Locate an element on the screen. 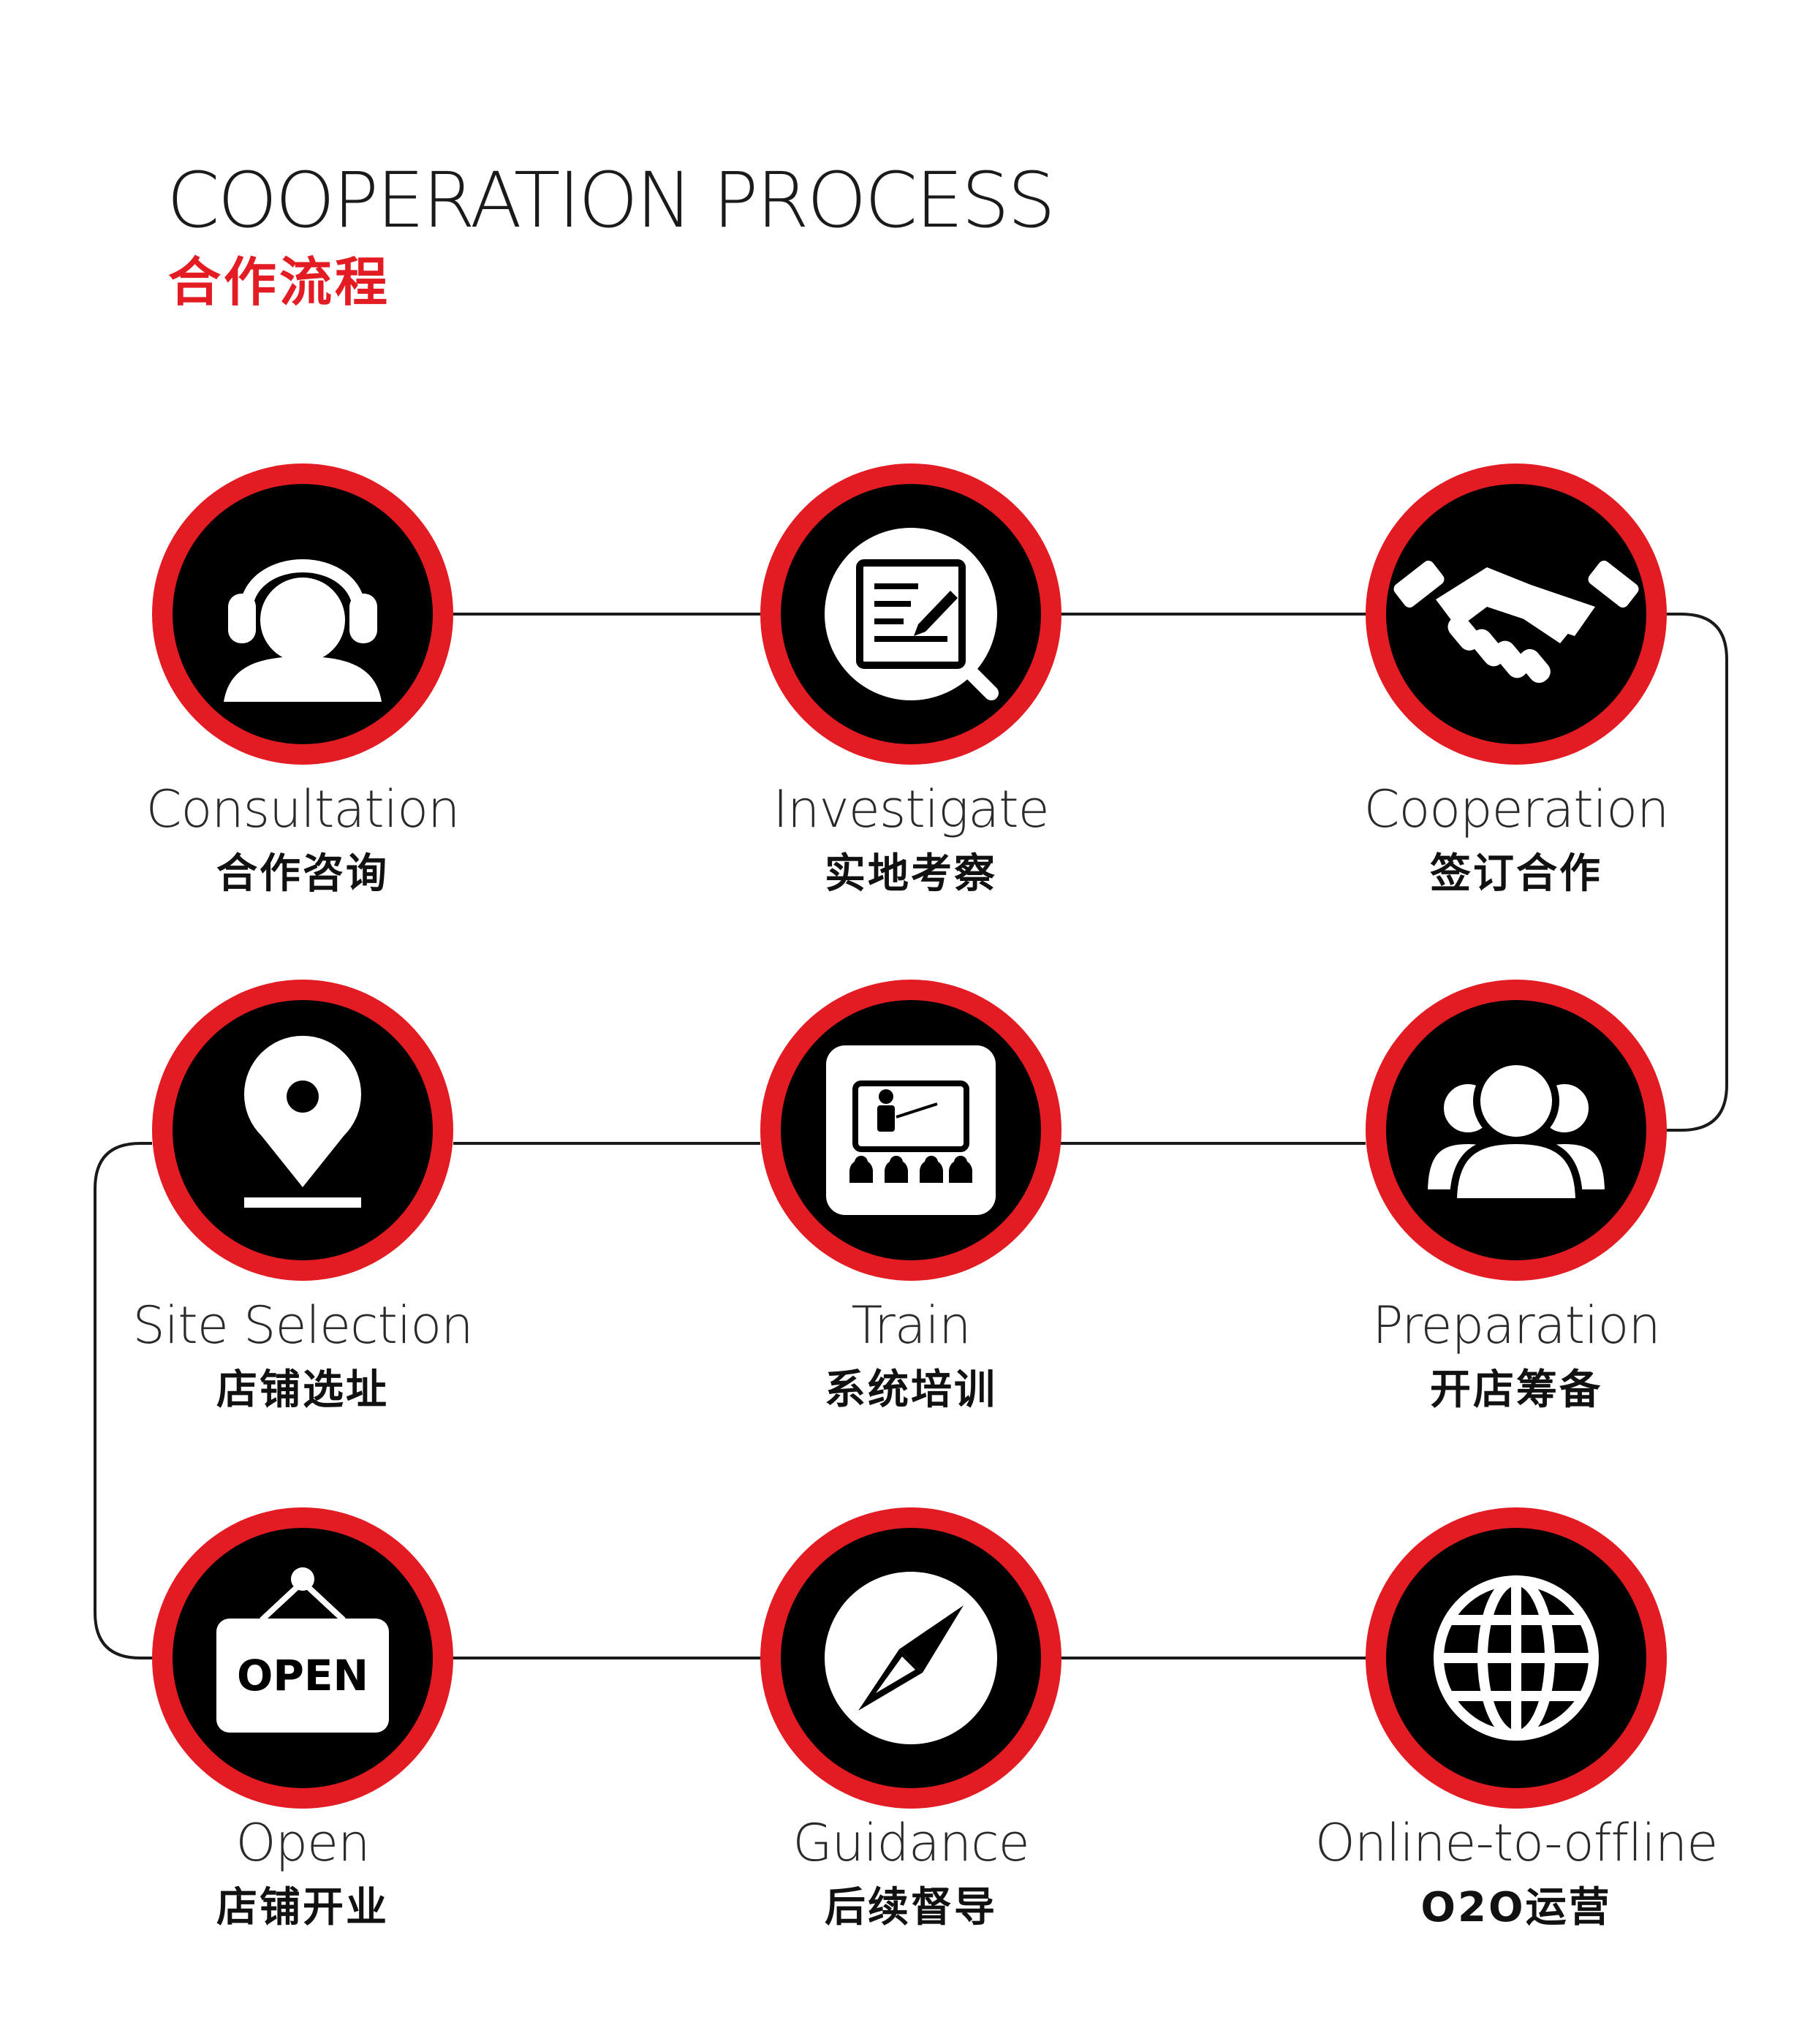 The width and height of the screenshot is (1813, 2044). step-label-investigate: Investigate 实地考察 is located at coordinates (911, 838).